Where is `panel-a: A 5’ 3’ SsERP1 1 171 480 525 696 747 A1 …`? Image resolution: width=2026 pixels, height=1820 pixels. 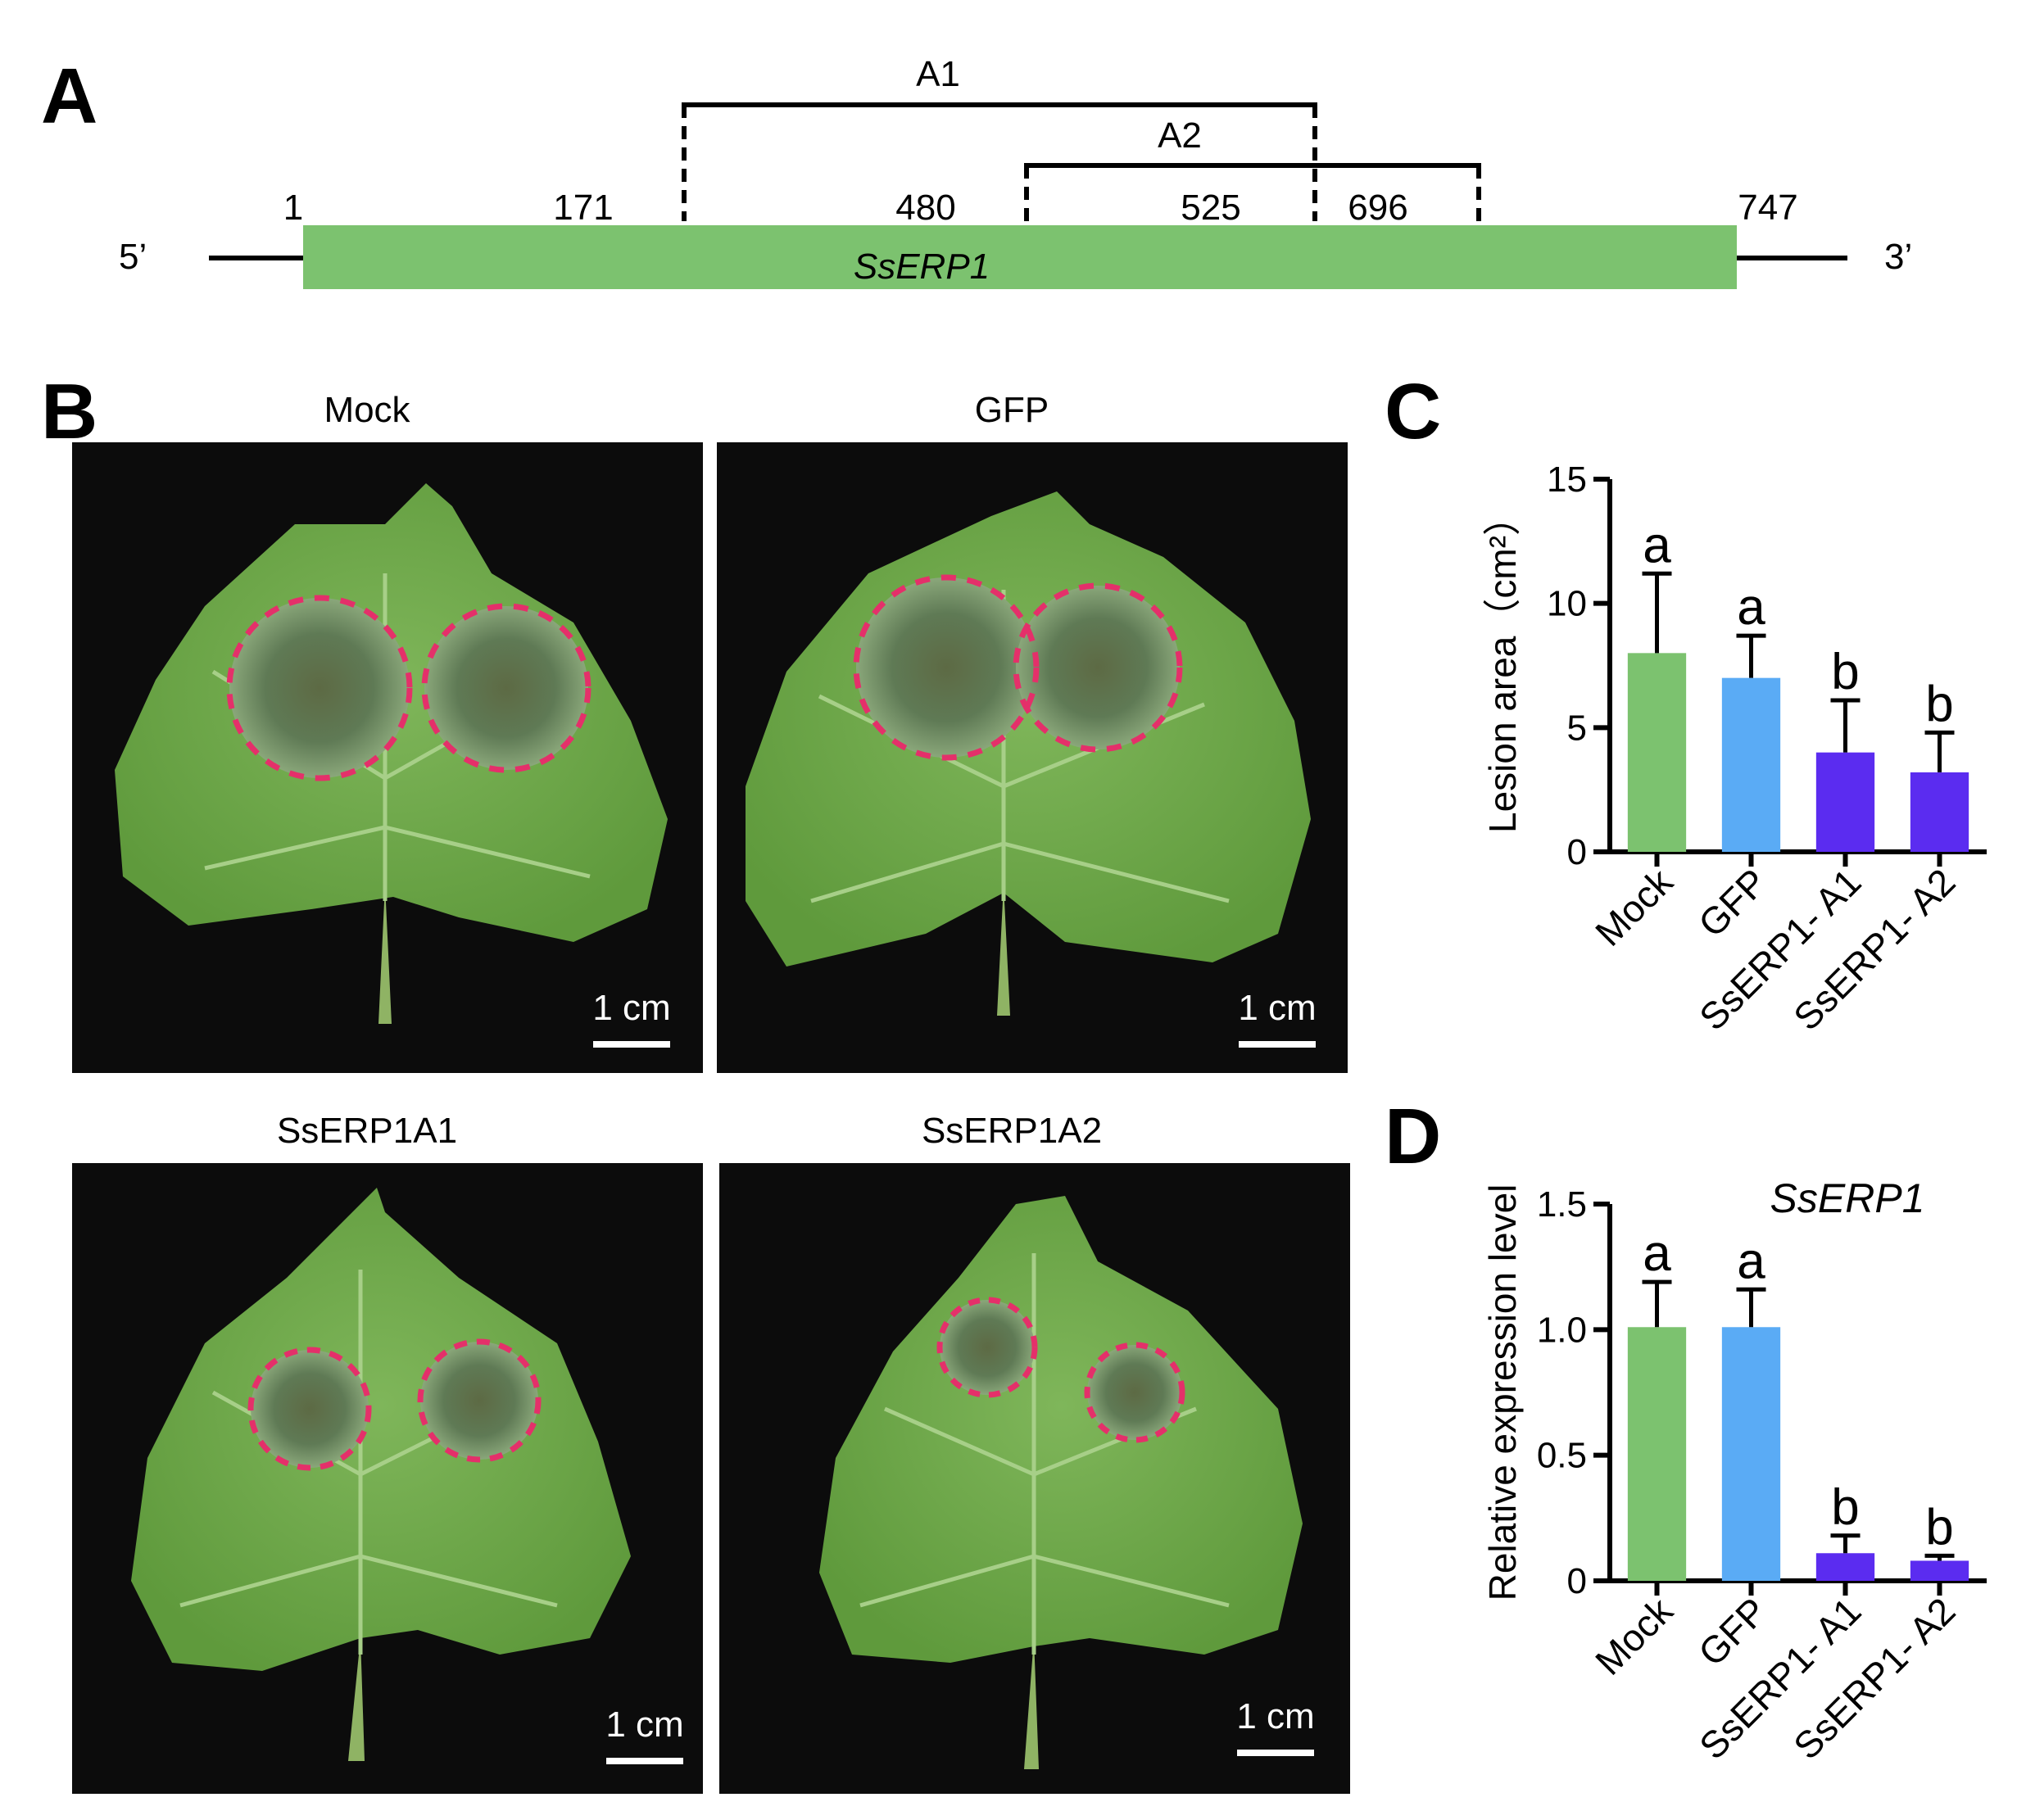
panel-a: A 5’ 3’ SsERP1 1 171 480 525 696 747 A1 … is located at coordinates (976, 170).